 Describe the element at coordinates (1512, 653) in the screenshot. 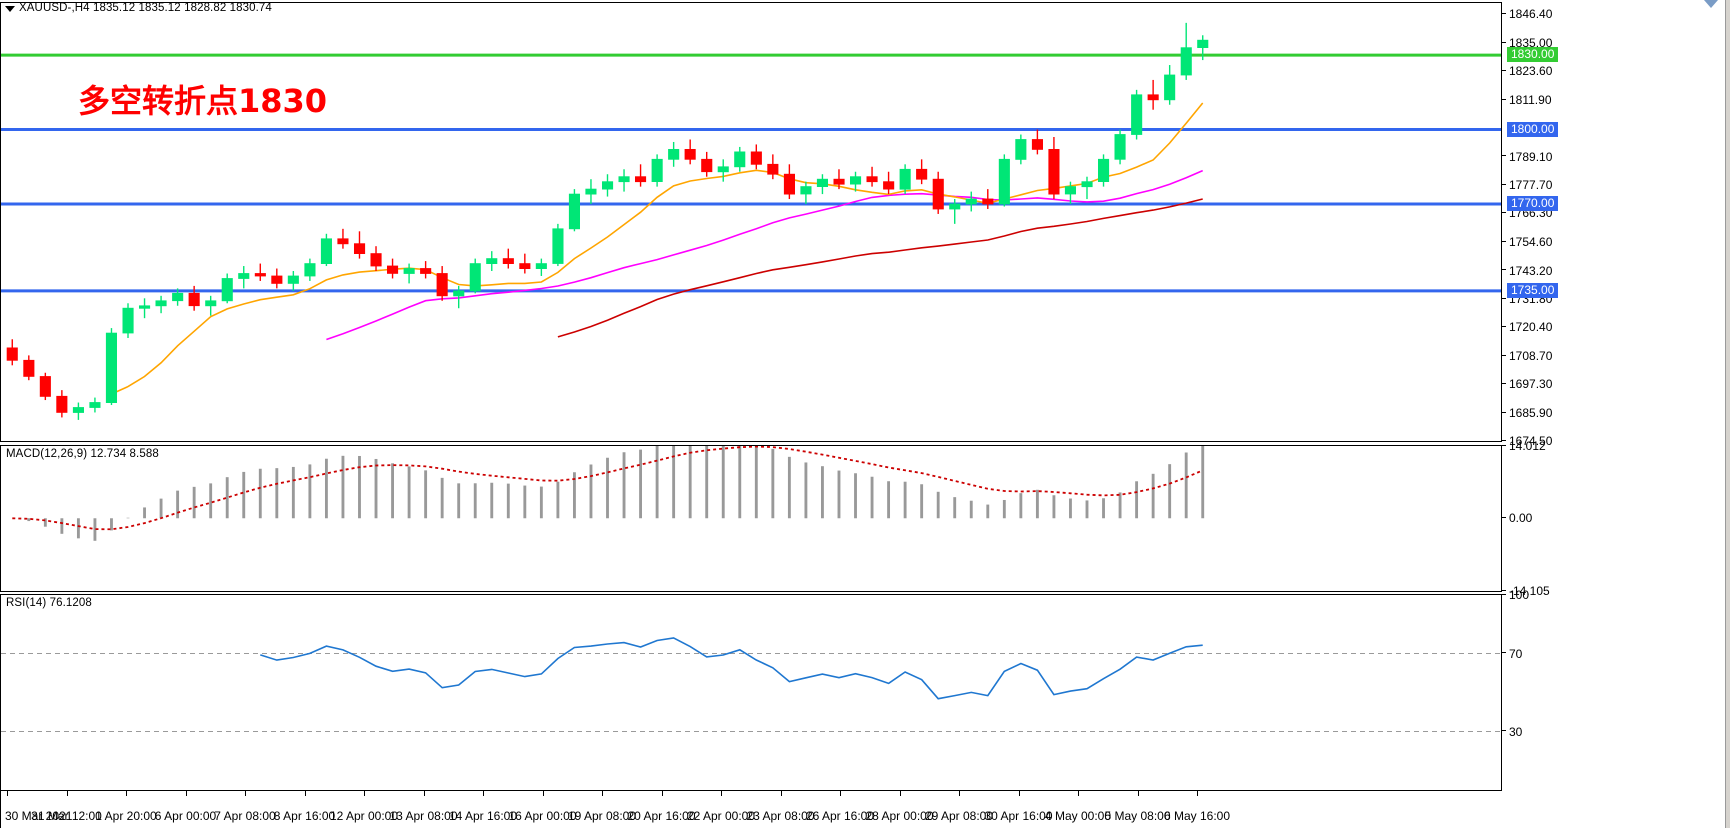

I see `axis-tick-label: 70` at that location.